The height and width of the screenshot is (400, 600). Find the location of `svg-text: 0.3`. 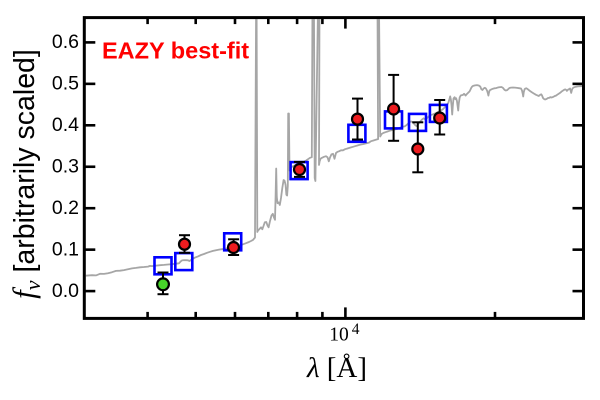

svg-text: 0.3 is located at coordinates (65, 167).